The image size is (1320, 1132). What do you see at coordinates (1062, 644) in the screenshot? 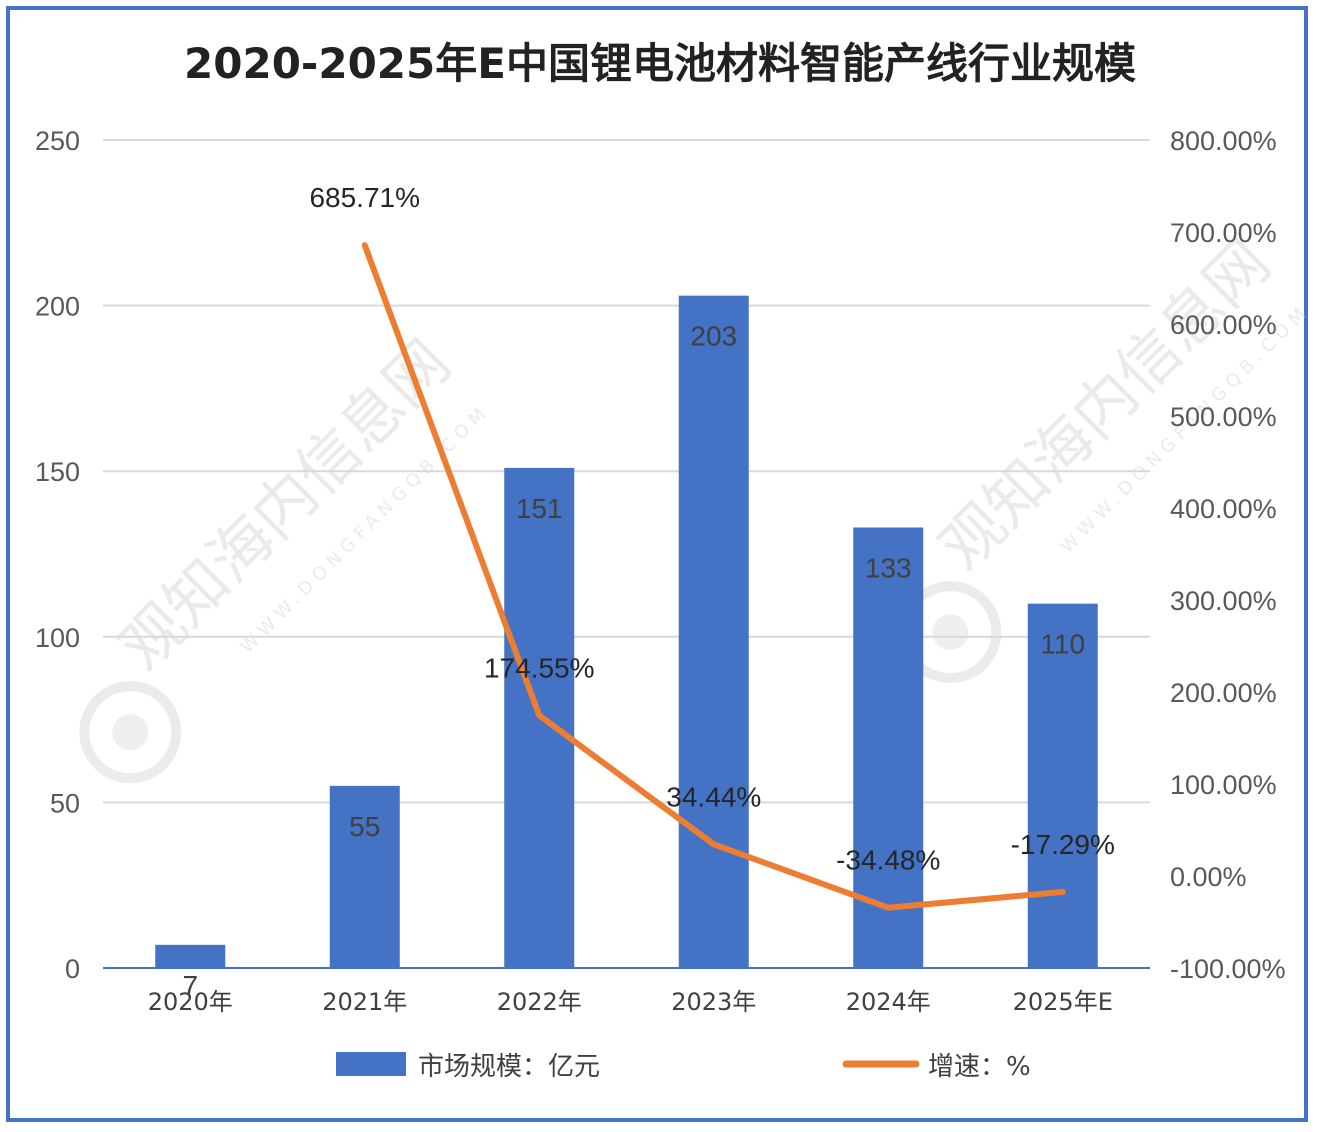
I see `bar-value-label: 110` at bounding box center [1062, 644].